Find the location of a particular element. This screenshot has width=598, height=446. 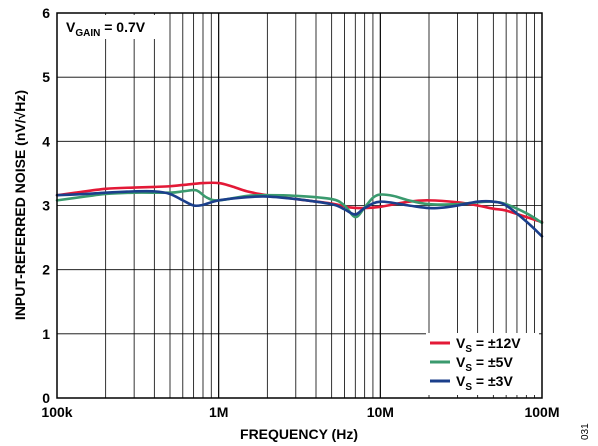

series-layer is located at coordinates (299, 209).